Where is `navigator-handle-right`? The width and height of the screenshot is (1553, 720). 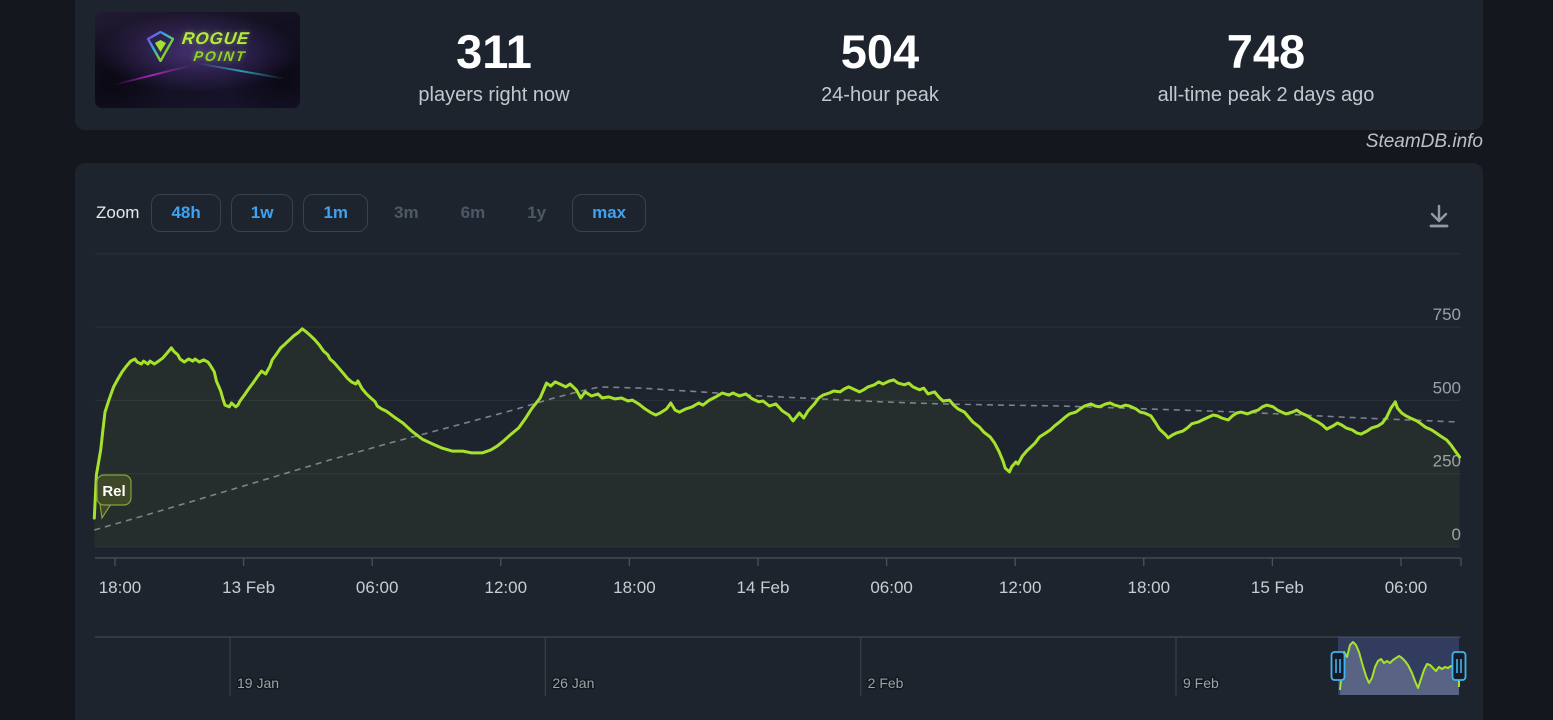 navigator-handle-right is located at coordinates (1459, 666).